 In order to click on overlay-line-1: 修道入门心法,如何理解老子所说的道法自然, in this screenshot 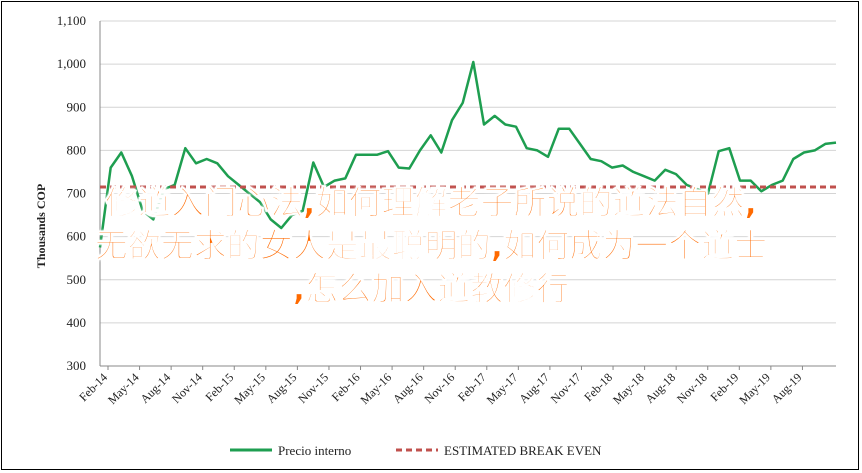, I will do `click(431, 203)`.